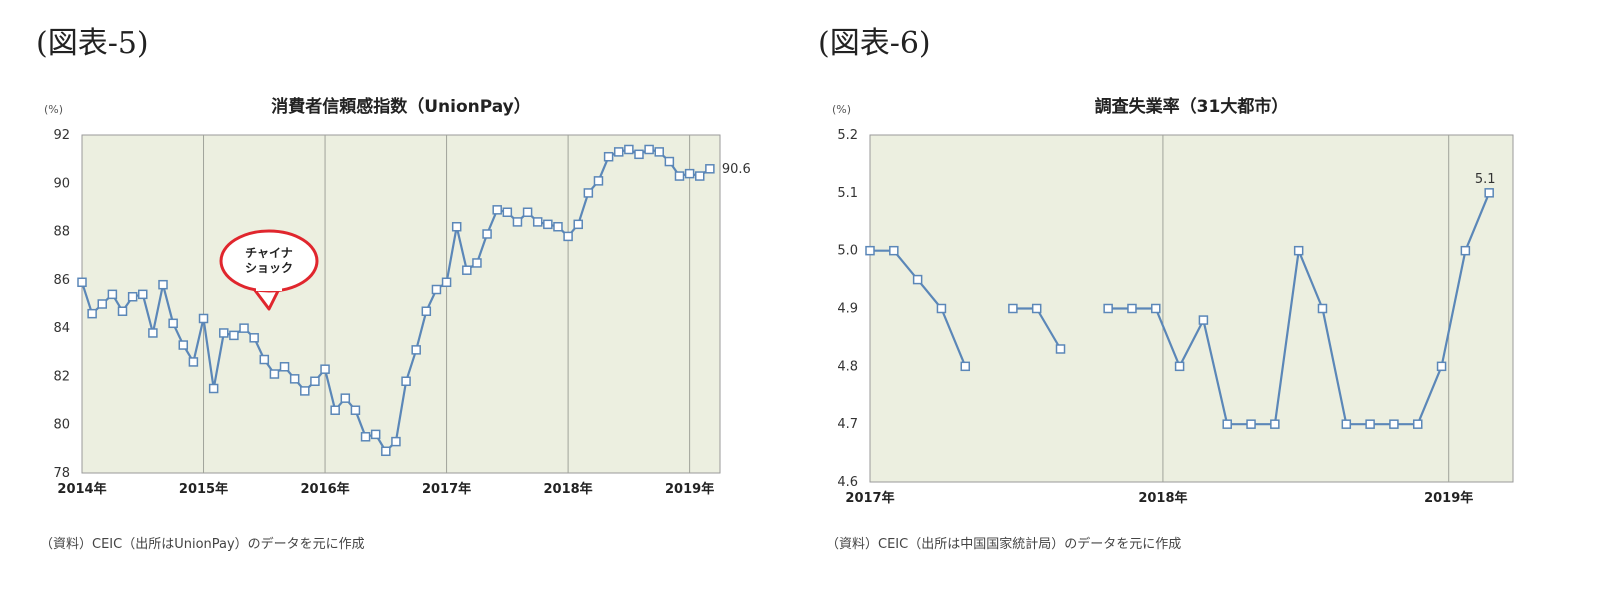 The width and height of the screenshot is (1600, 600). I want to click on left-x-tick-label: 2019年, so click(689, 489).